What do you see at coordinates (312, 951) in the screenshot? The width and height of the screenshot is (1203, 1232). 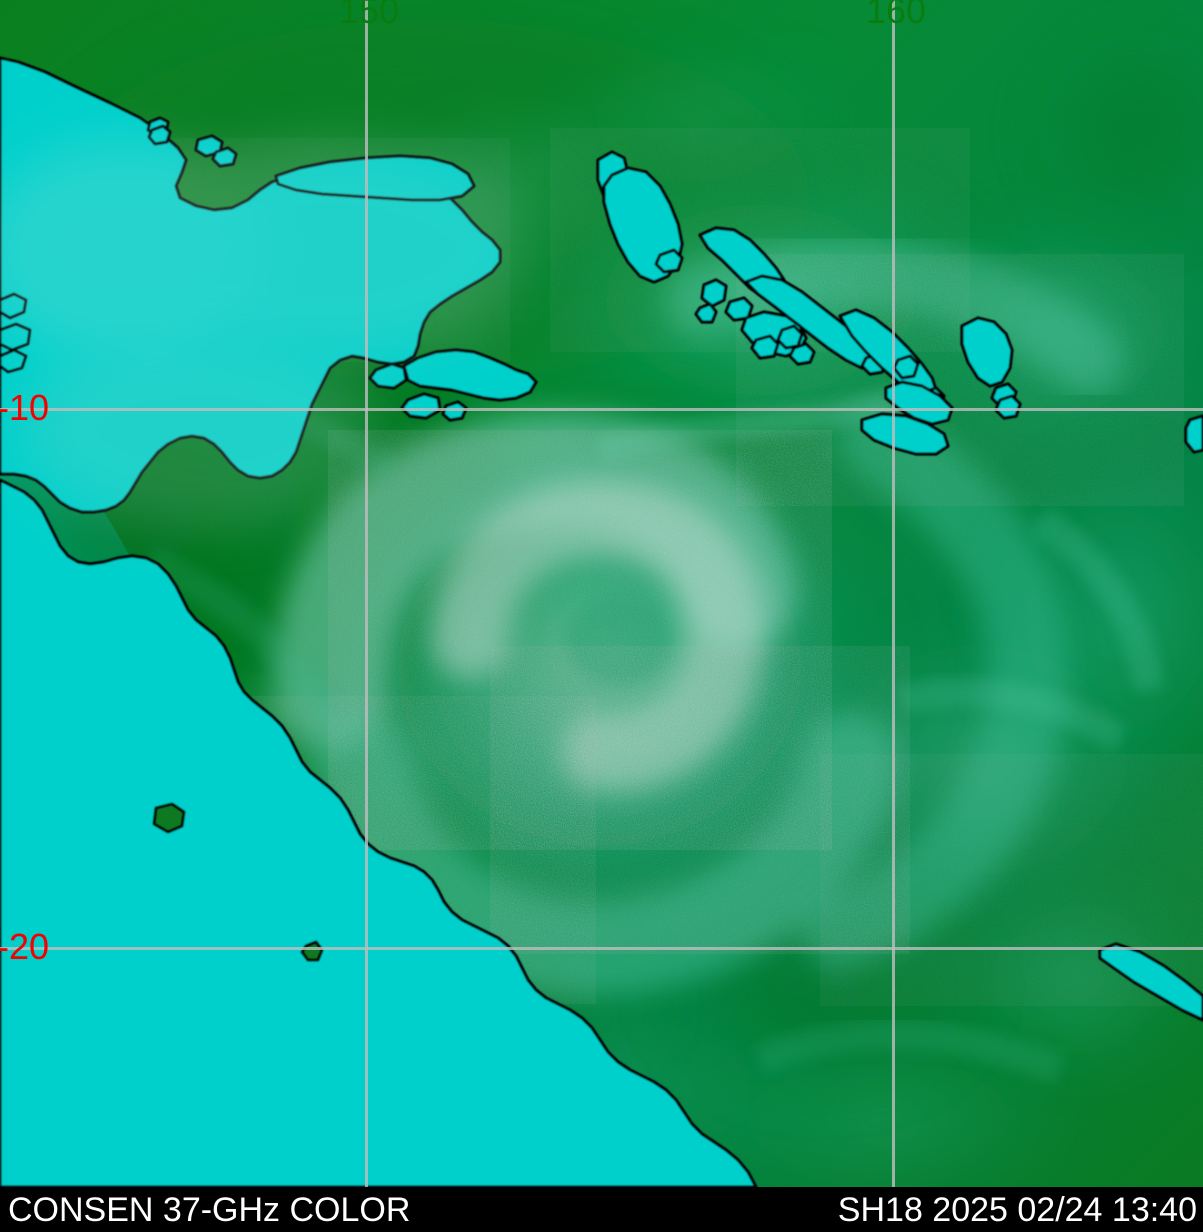 I see `coast-island-qld-offshore` at bounding box center [312, 951].